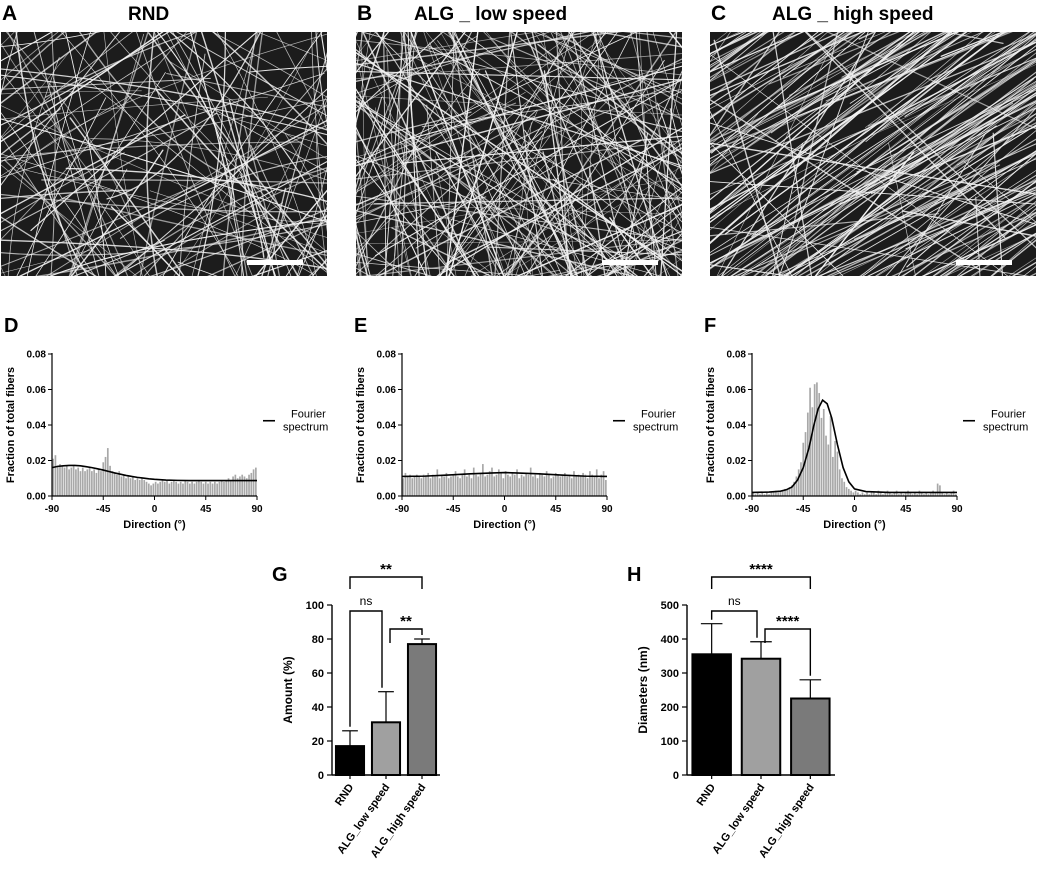  I want to click on fourier-curve, so click(854, 446).